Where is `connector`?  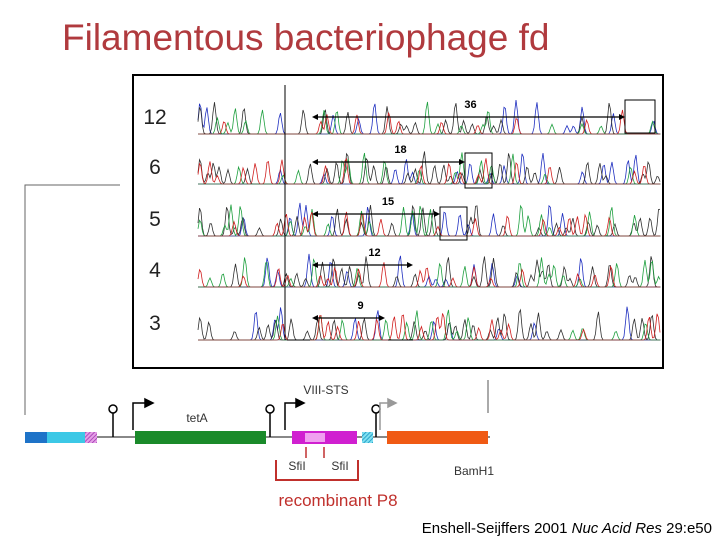
connector is located at coordinates (72, 299).